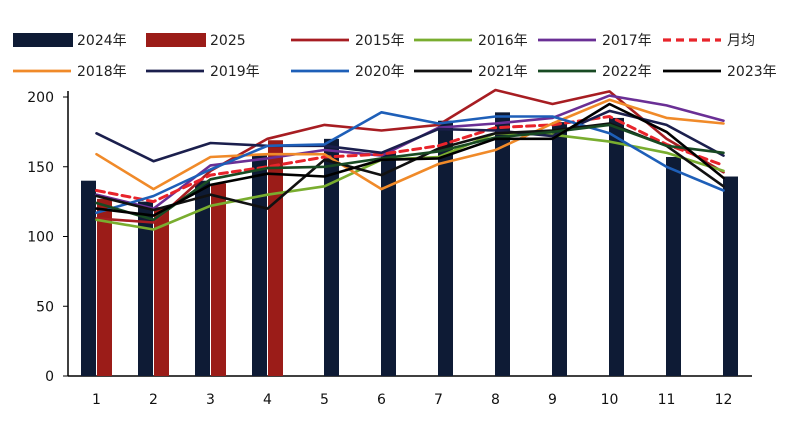  What do you see at coordinates (70, 72) in the screenshot?
I see `legend-item: 2018年` at bounding box center [70, 72].